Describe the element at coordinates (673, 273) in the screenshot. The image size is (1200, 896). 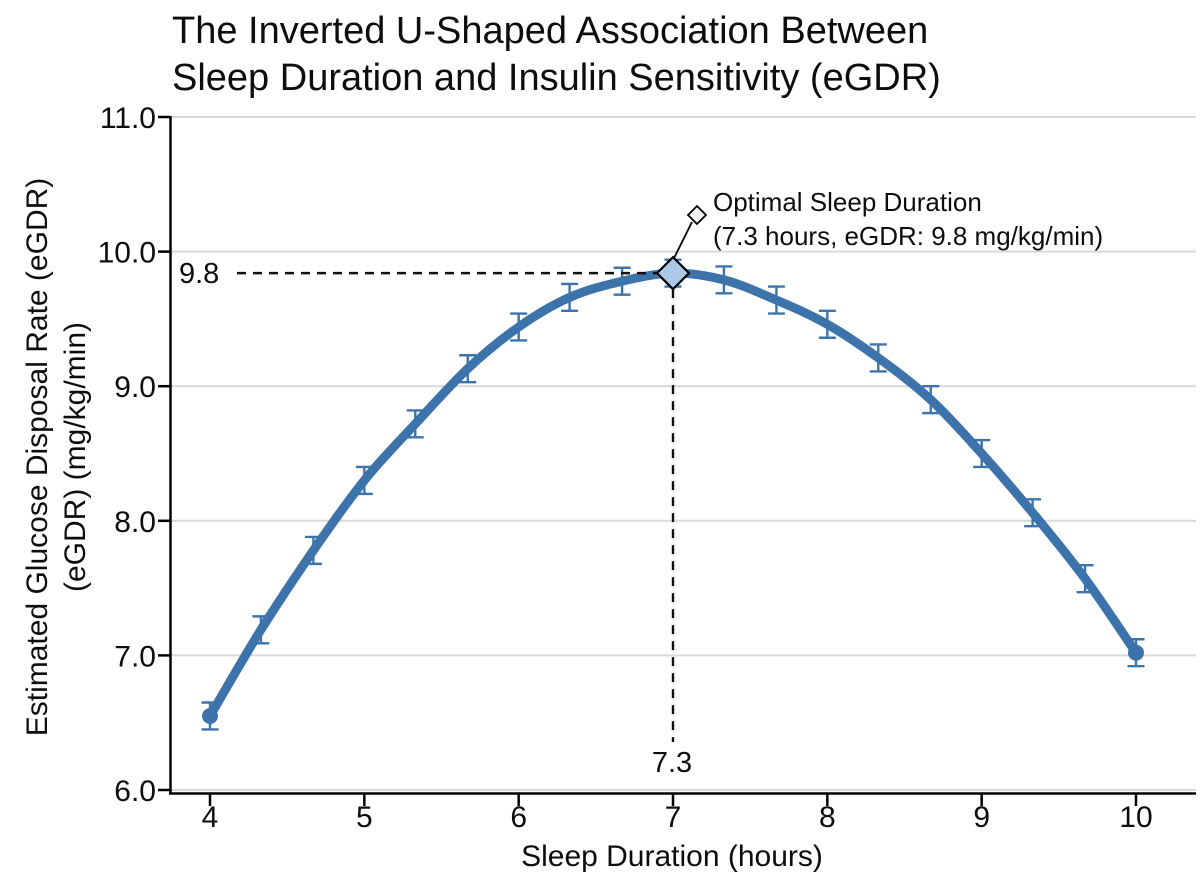
I see `peak-diamond-marker` at that location.